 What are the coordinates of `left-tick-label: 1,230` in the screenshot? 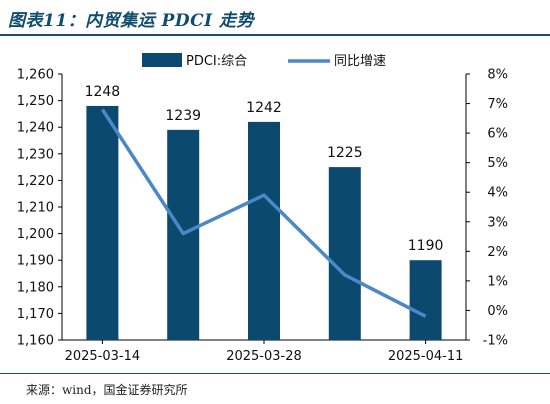 It's located at (35, 154).